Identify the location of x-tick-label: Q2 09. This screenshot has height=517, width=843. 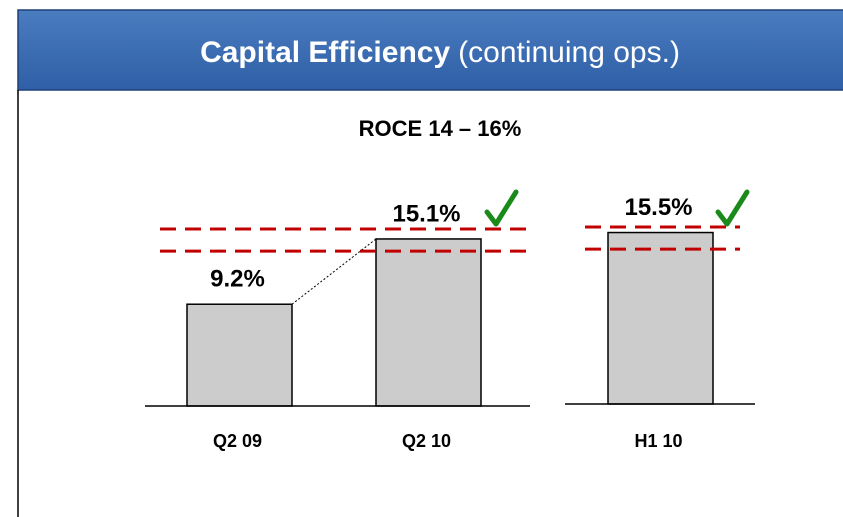
(237, 441).